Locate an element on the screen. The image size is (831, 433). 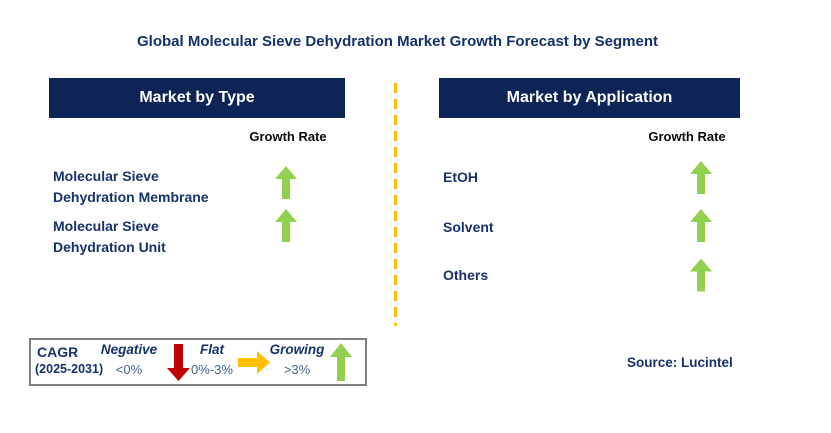
legend-label-flat: Flat is located at coordinates (211, 349).